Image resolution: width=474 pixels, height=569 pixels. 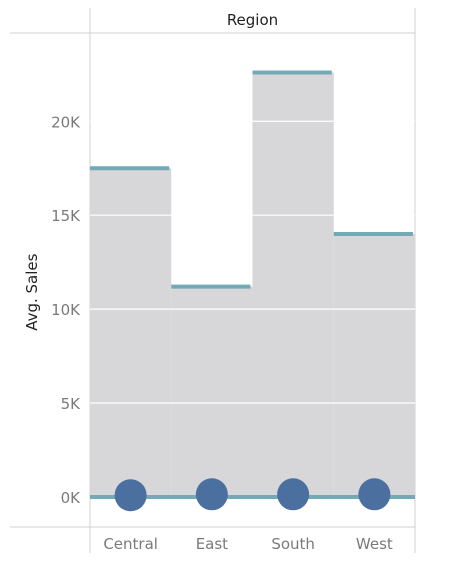 I want to click on y-tick-label-15k: 15K, so click(x=66, y=216).